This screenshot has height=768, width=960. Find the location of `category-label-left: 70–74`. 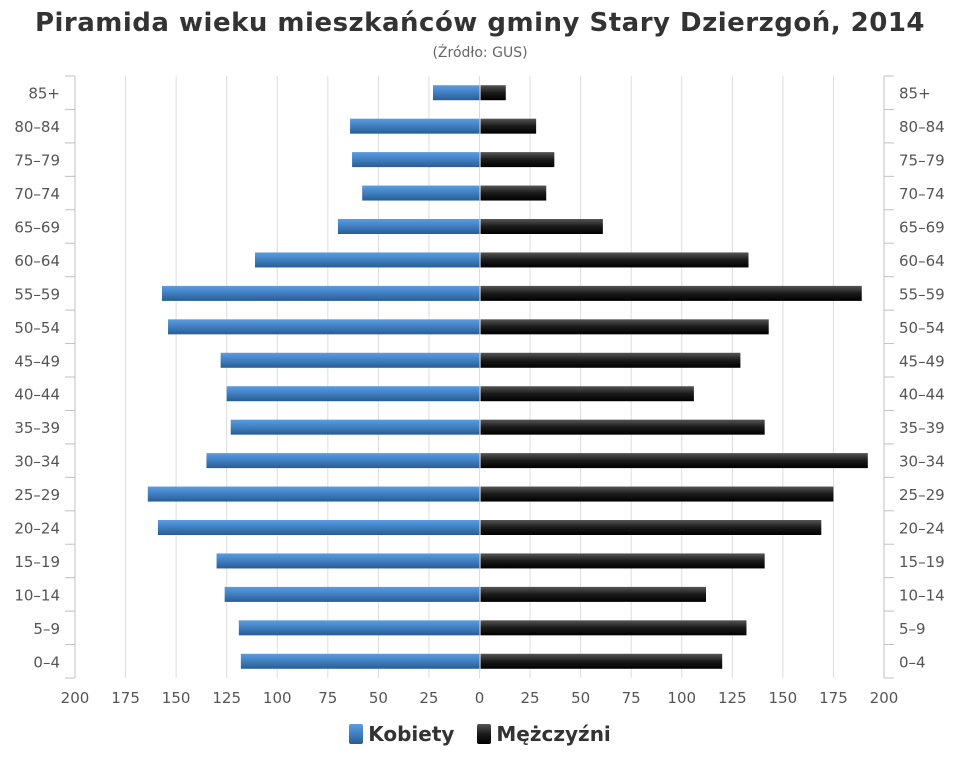

category-label-left: 70–74 is located at coordinates (37, 194).